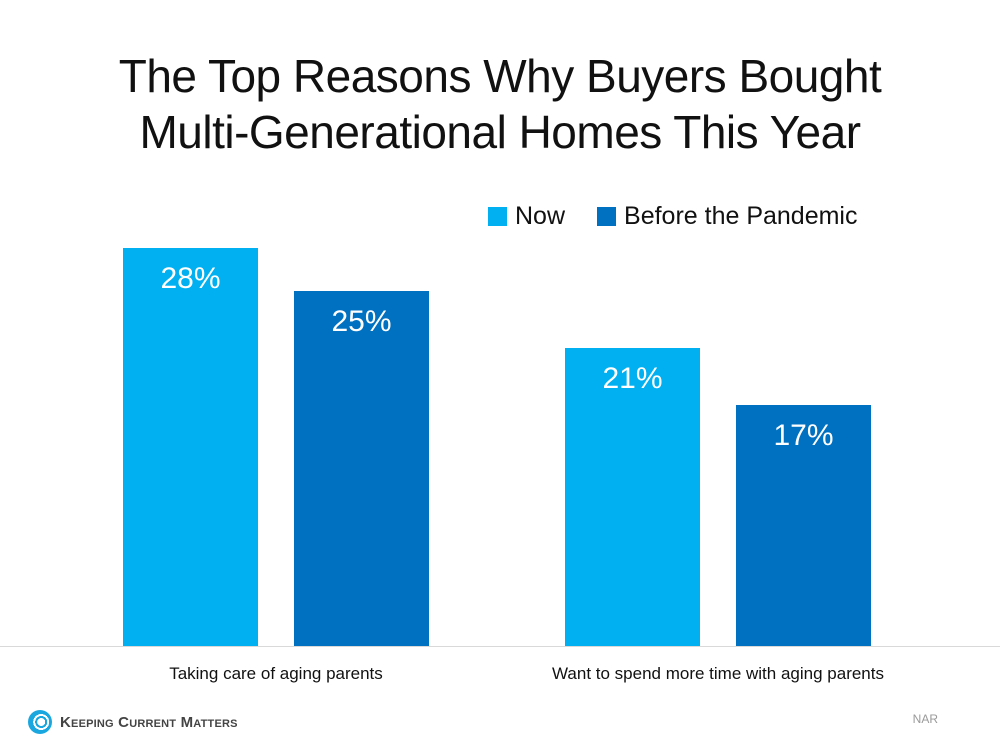 This screenshot has height=750, width=1000. What do you see at coordinates (500, 646) in the screenshot?
I see `x-axis-baseline` at bounding box center [500, 646].